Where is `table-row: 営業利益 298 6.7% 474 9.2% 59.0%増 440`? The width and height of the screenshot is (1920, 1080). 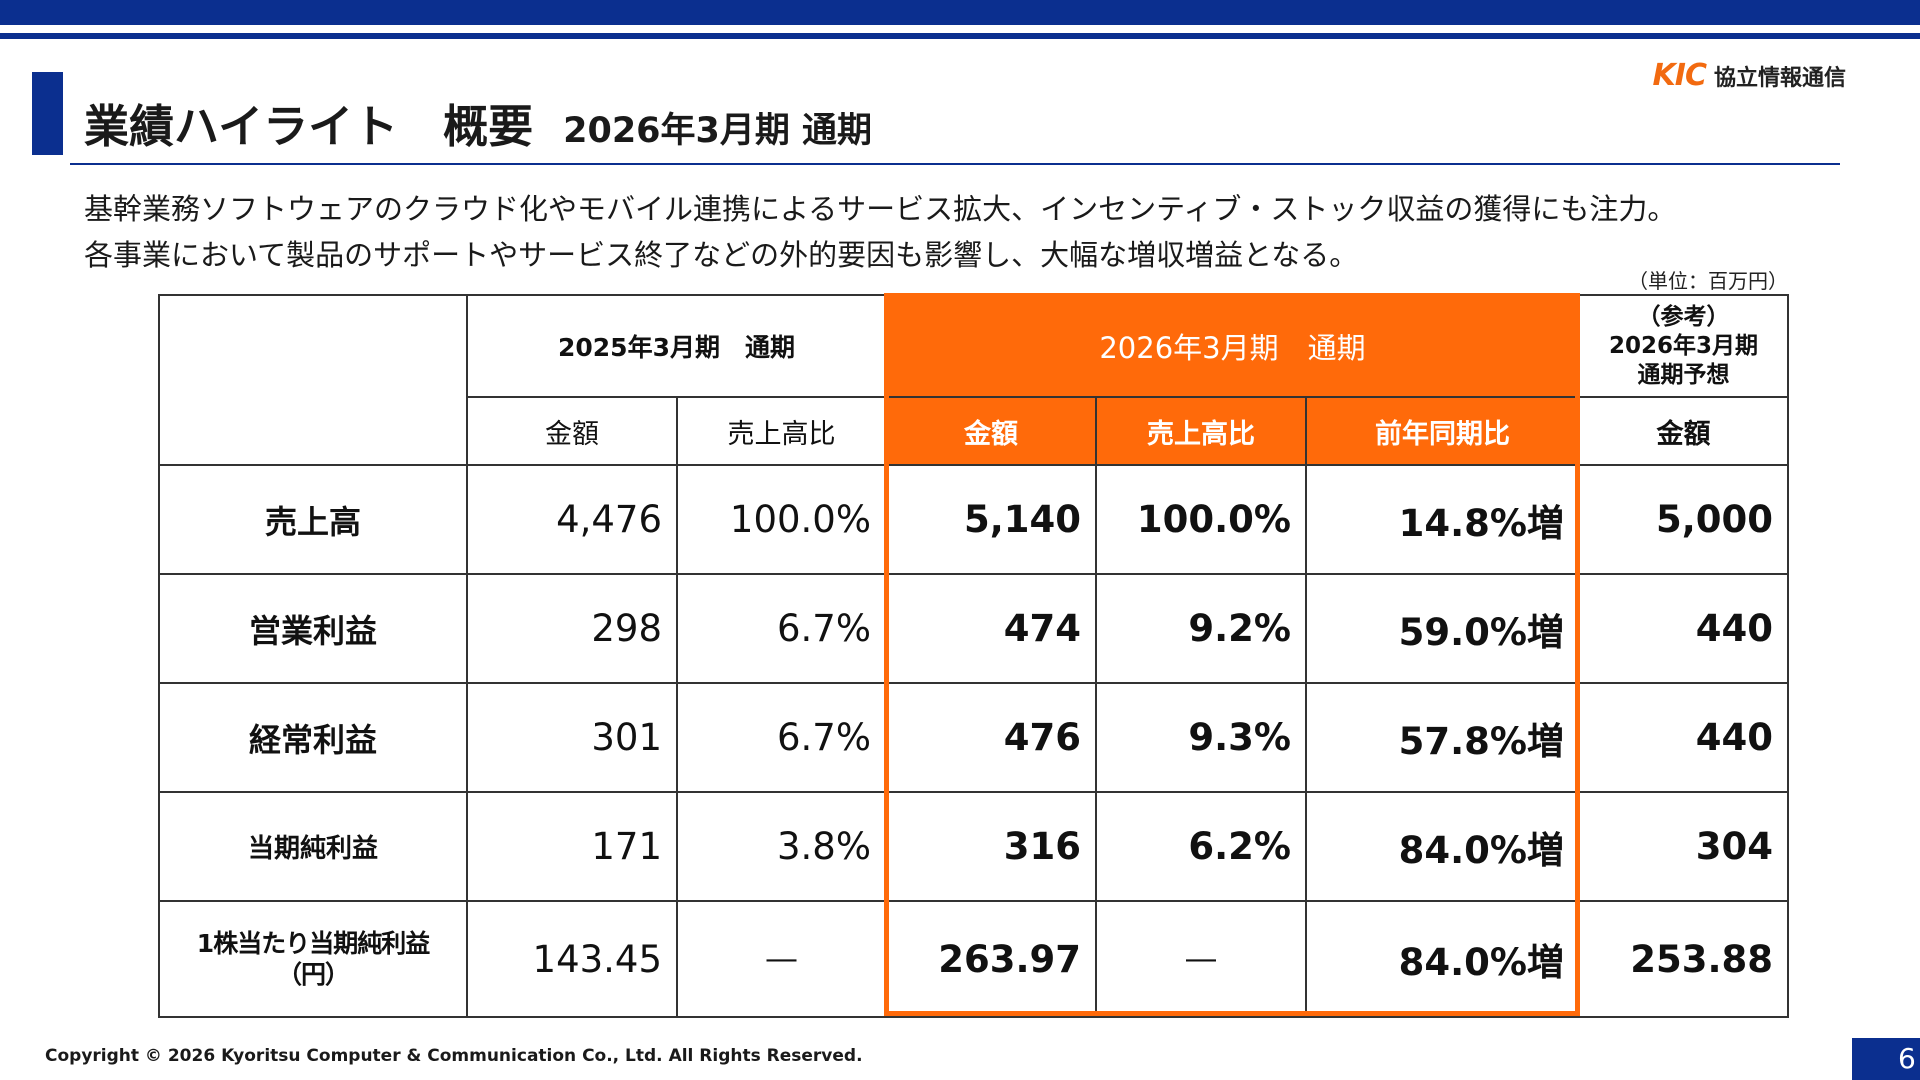
table-row: 営業利益 298 6.7% 474 9.2% 59.0%増 440 is located at coordinates (973, 628).